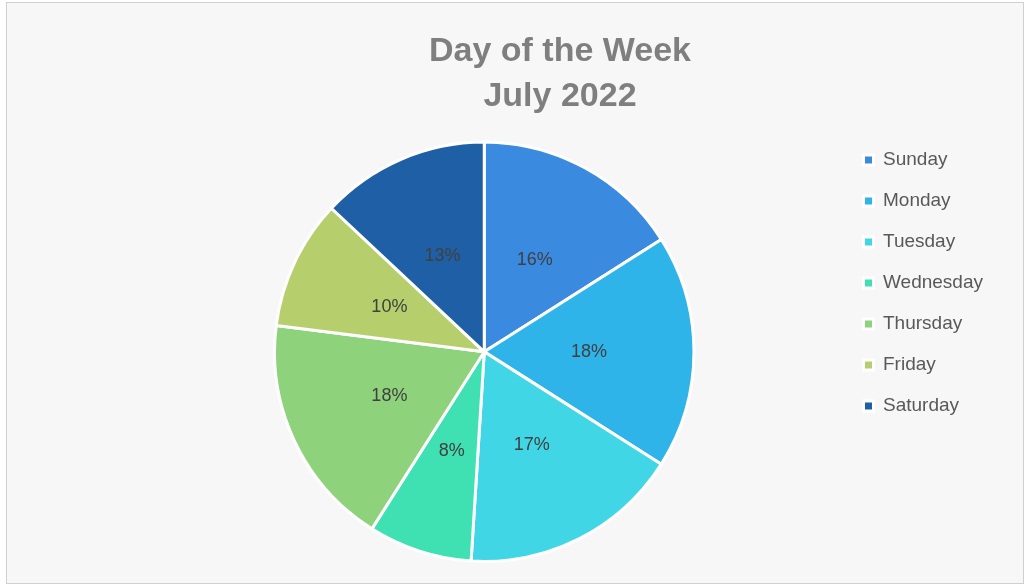  What do you see at coordinates (442, 254) in the screenshot?
I see `data-label: 13%` at bounding box center [442, 254].